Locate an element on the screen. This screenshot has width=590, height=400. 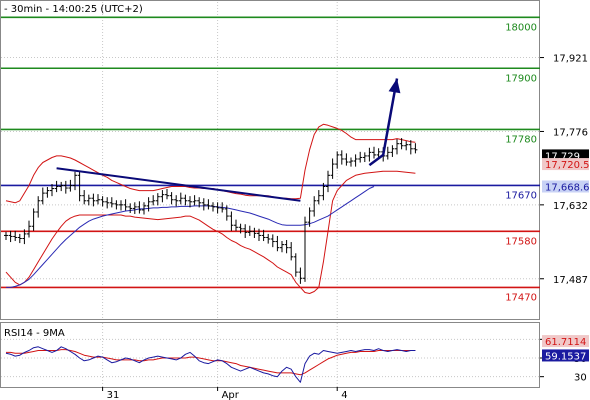
y-tick-label-3: 17,921 is located at coordinates (570, 59).